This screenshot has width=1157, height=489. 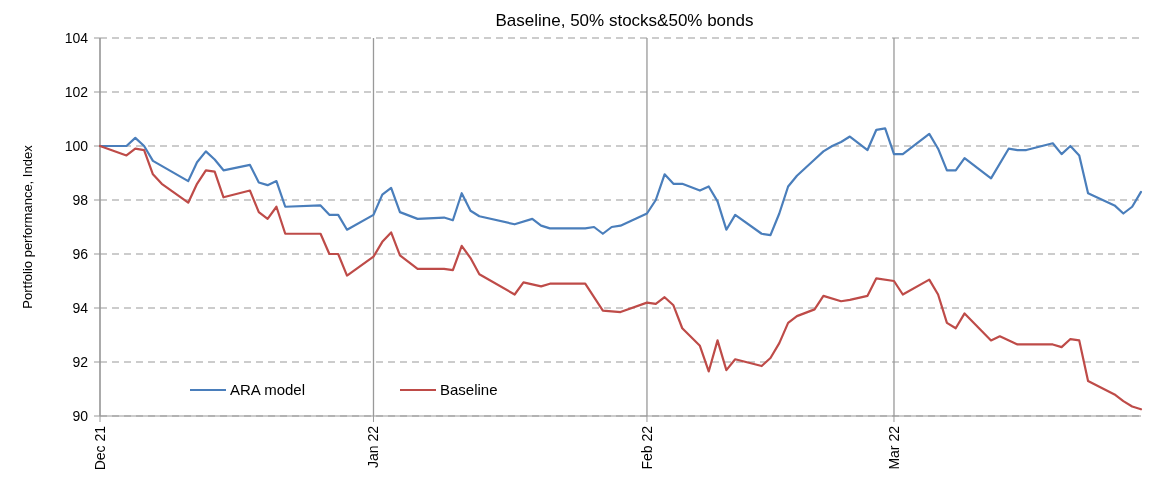 I want to click on legend-label: Baseline, so click(x=469, y=389).